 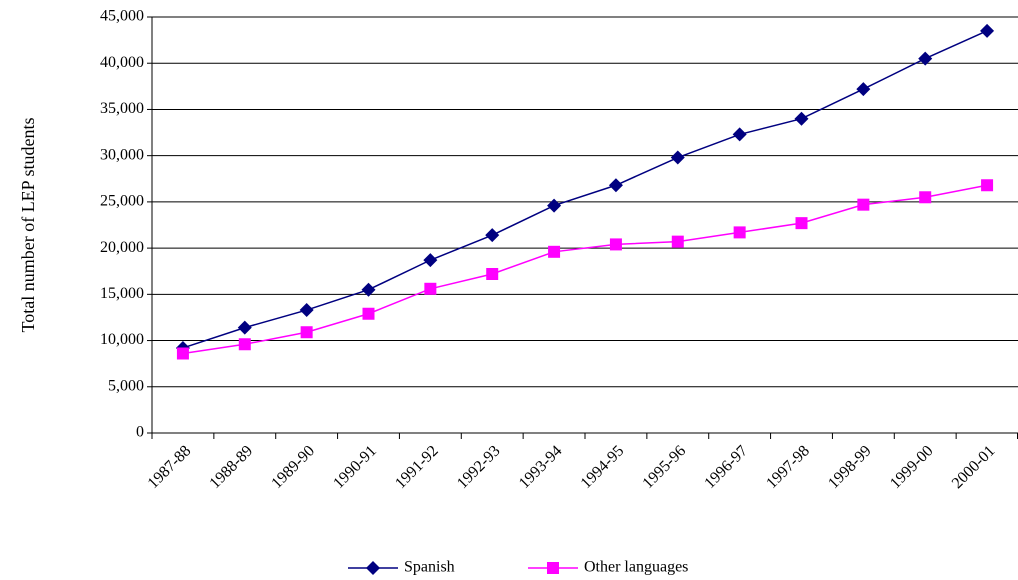 What do you see at coordinates (122, 16) in the screenshot?
I see `y-tick-label: 45,000` at bounding box center [122, 16].